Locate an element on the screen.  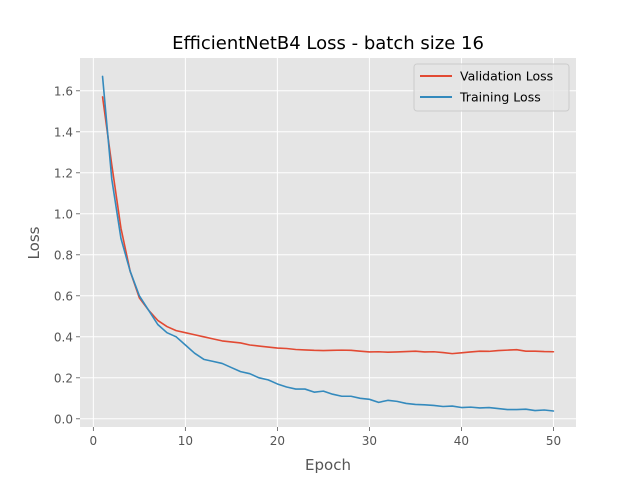
x-tick-label: 0 is located at coordinates (94, 441).